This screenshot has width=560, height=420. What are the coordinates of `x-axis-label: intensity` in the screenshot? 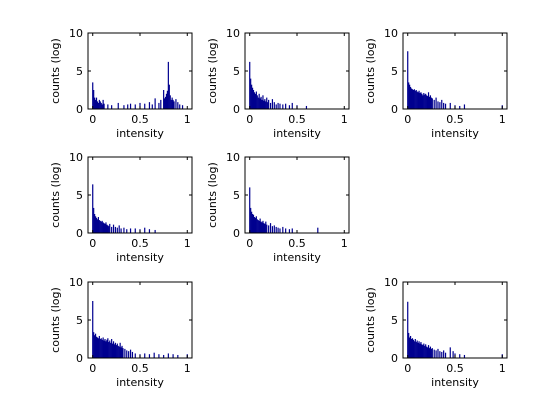 It's located at (140, 257).